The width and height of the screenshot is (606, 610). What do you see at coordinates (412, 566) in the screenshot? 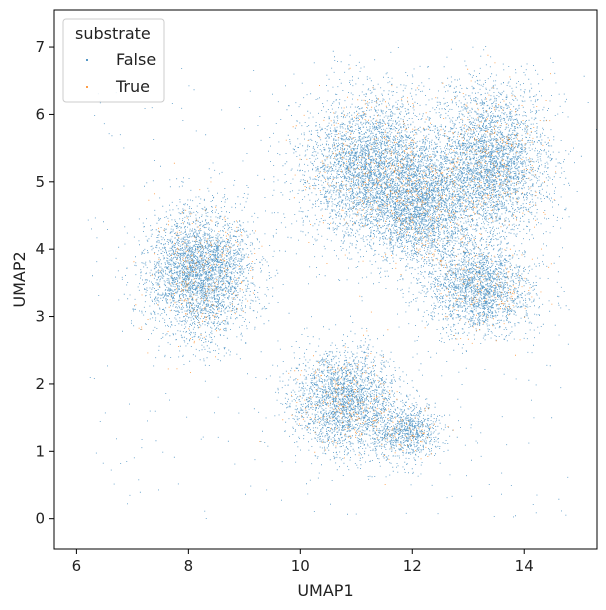
I see `x-tick-label: 12` at bounding box center [412, 566].